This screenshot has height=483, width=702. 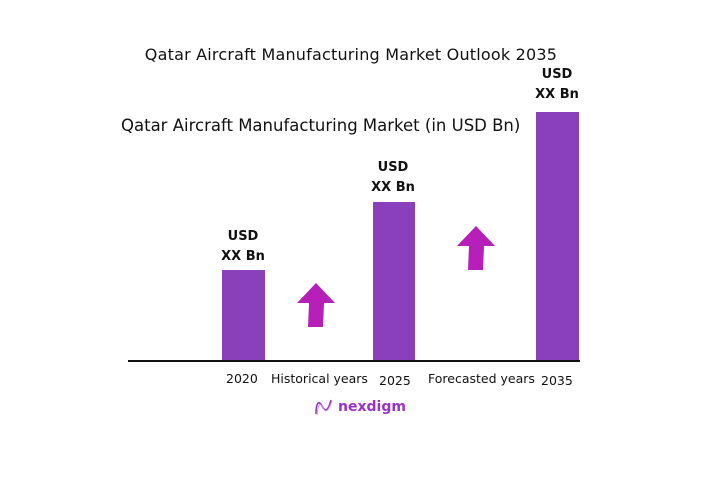 What do you see at coordinates (394, 281) in the screenshot?
I see `bar-2025` at bounding box center [394, 281].